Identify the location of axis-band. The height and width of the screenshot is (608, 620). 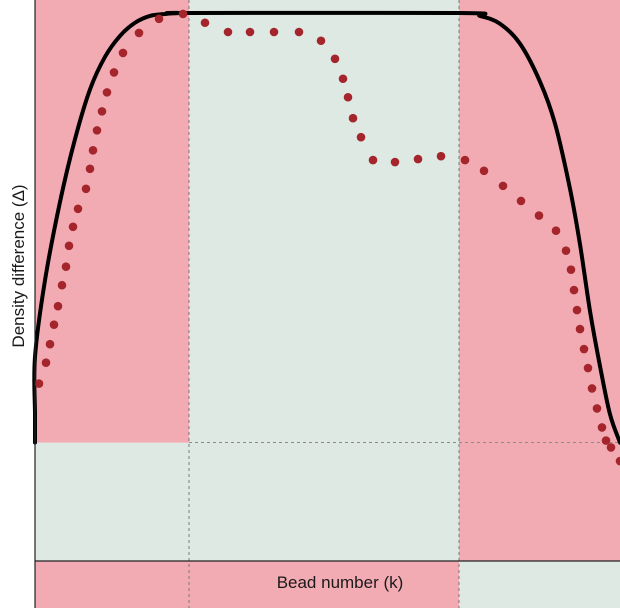
(327, 584).